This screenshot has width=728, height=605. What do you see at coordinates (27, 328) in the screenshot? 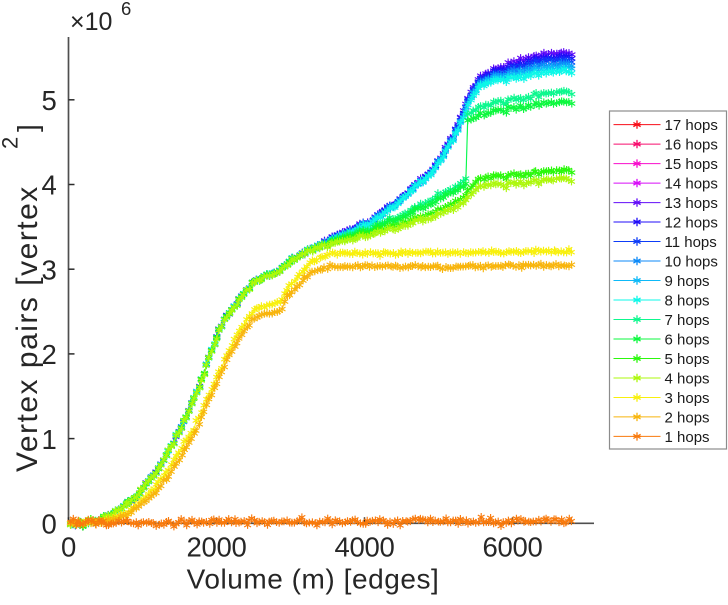
I see `svg-text: Vertex pairs [vertex` at bounding box center [27, 328].